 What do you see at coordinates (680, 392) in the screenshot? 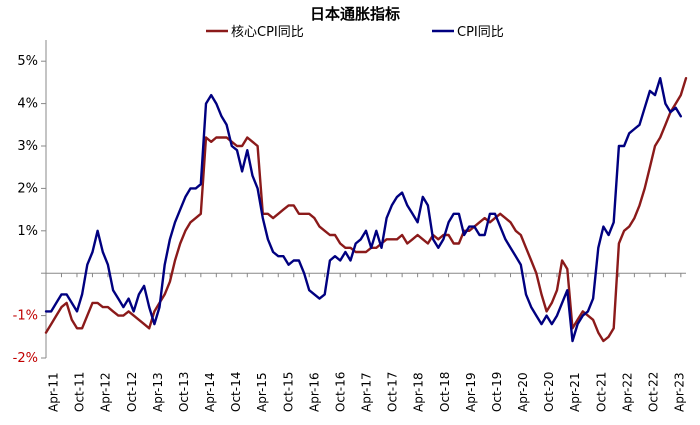
I see `x-tick-label: Apr-23` at bounding box center [680, 392].